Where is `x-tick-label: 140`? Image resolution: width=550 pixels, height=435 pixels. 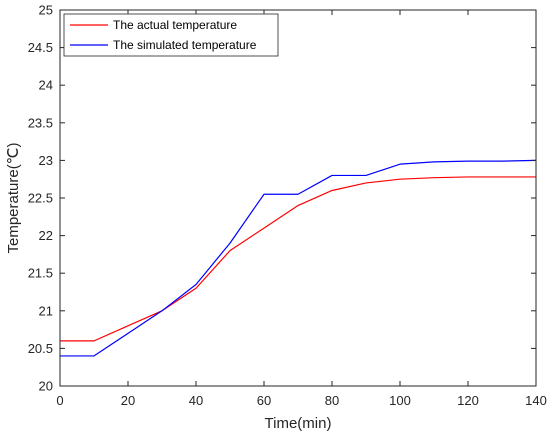 x-tick-label: 140 is located at coordinates (536, 400).